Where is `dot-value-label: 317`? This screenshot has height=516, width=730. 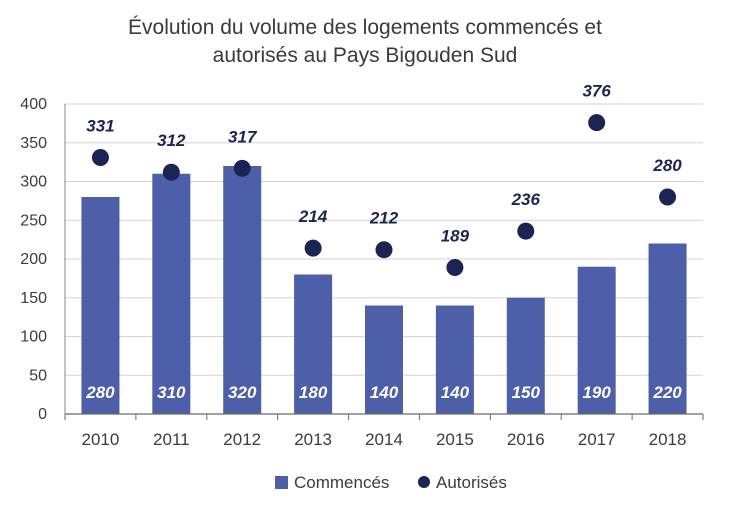 dot-value-label: 317 is located at coordinates (243, 136).